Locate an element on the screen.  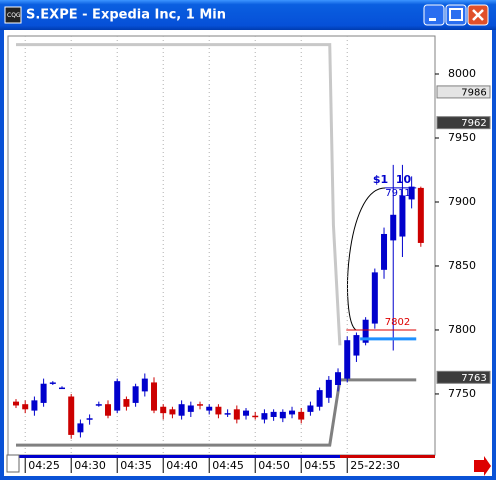
indicator-line is located at coordinates (216, 412).